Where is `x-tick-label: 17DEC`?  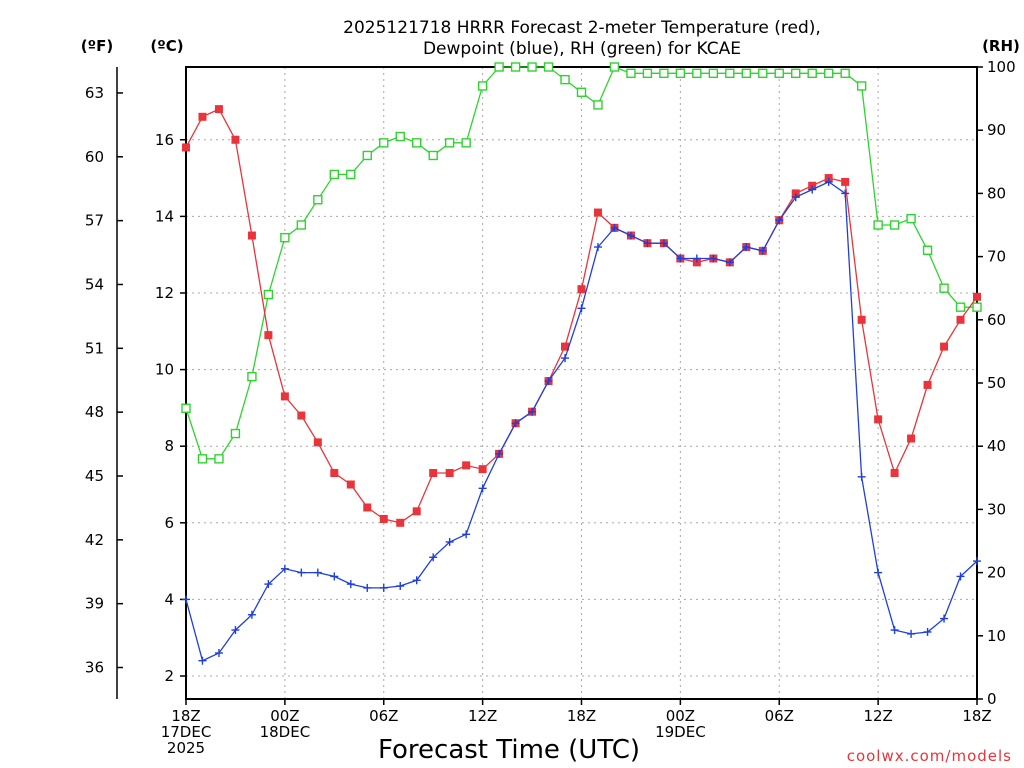
x-tick-label: 17DEC is located at coordinates (186, 732).